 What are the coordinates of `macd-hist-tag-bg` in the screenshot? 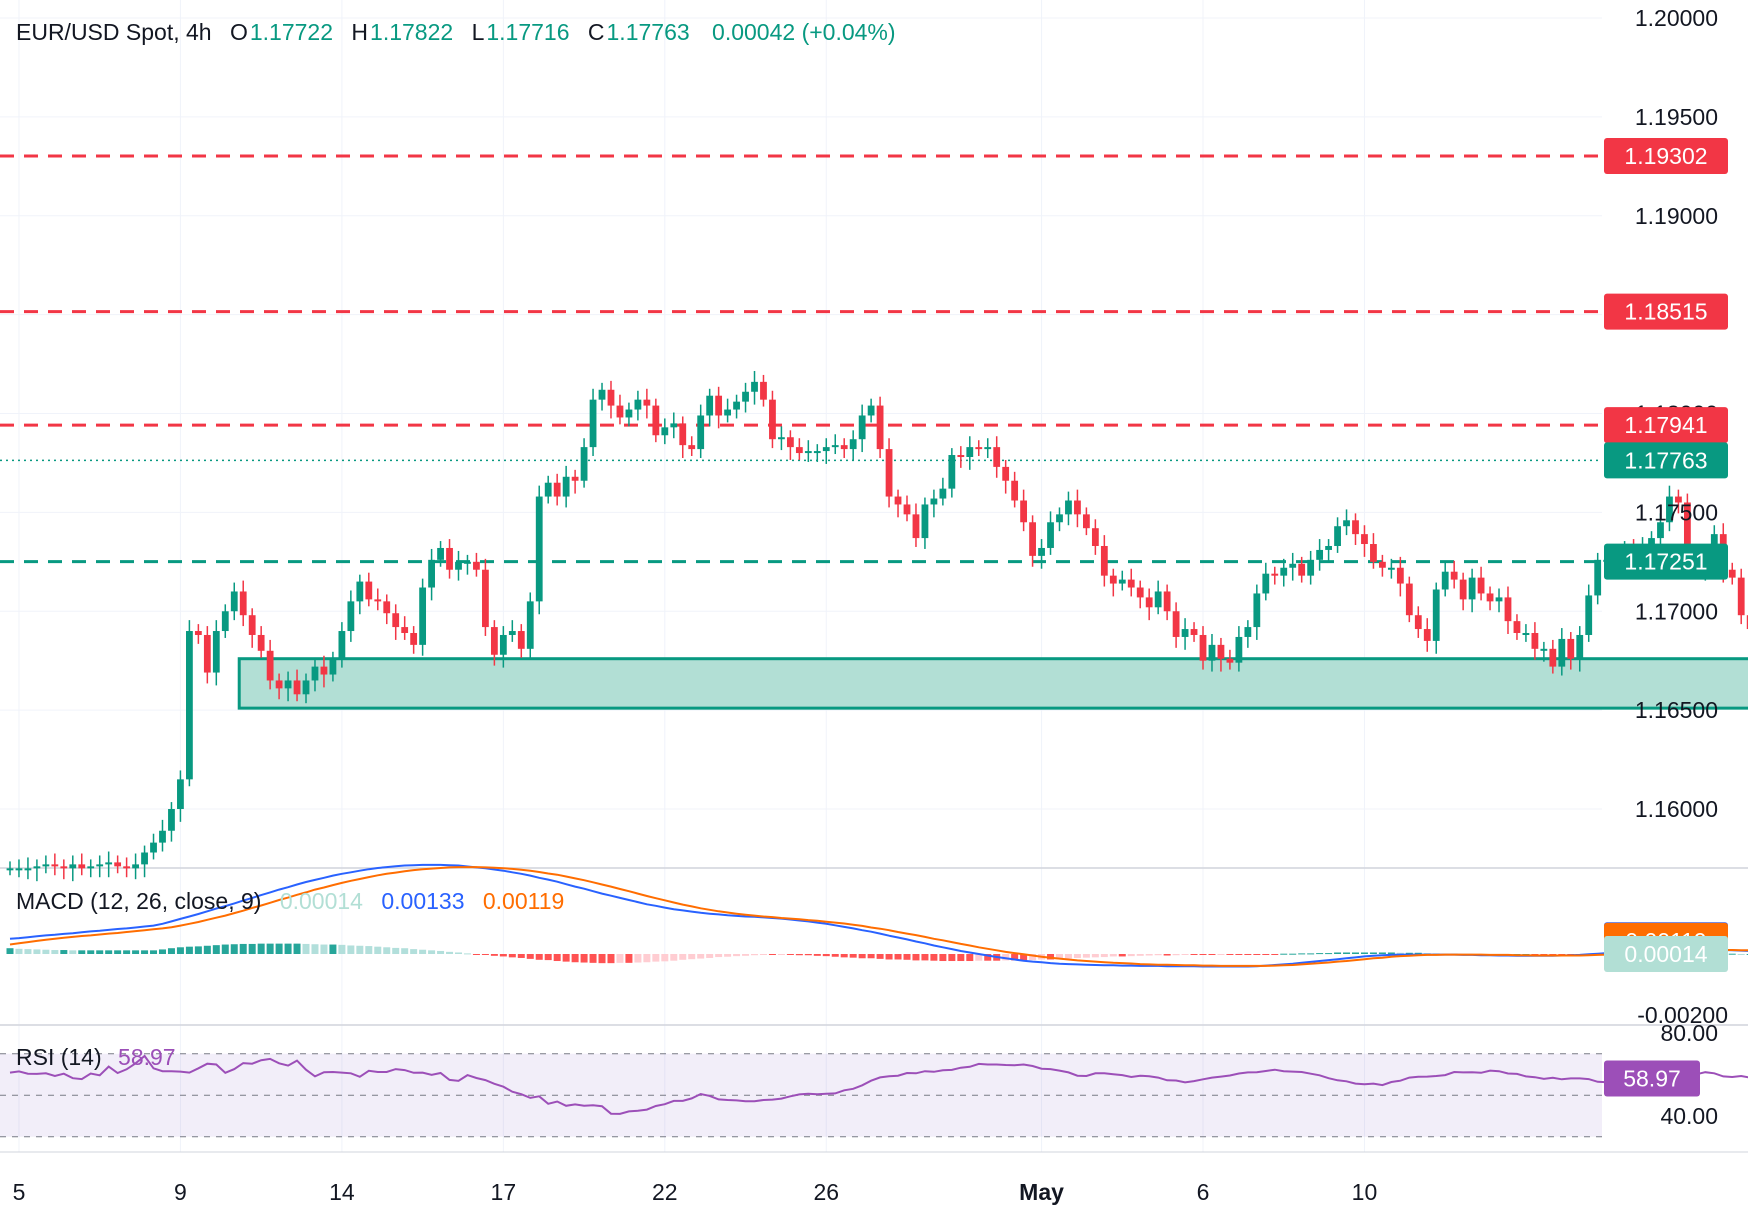 It's located at (1666, 954).